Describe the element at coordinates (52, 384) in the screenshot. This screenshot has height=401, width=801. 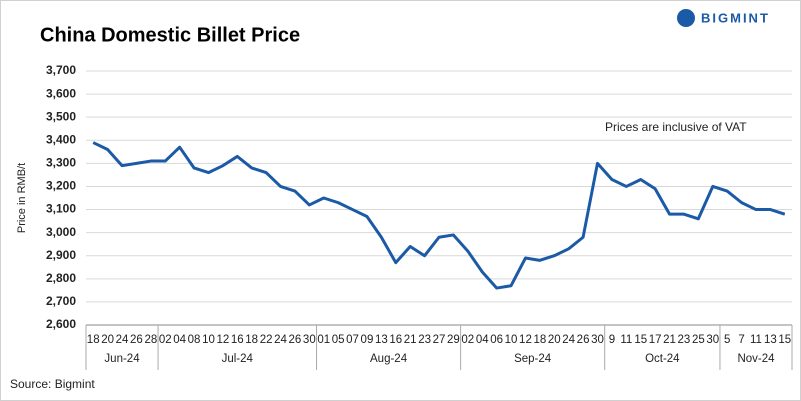
I see `source: Source: Bigmint` at that location.